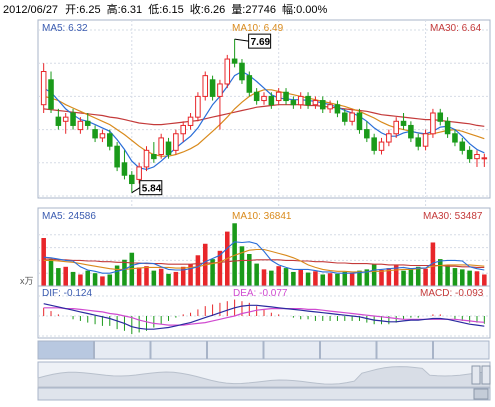 Image resolution: width=495 pixels, height=407 pixels. Describe the element at coordinates (481, 394) in the screenshot. I see `timeline-scroll-thumb` at that location.